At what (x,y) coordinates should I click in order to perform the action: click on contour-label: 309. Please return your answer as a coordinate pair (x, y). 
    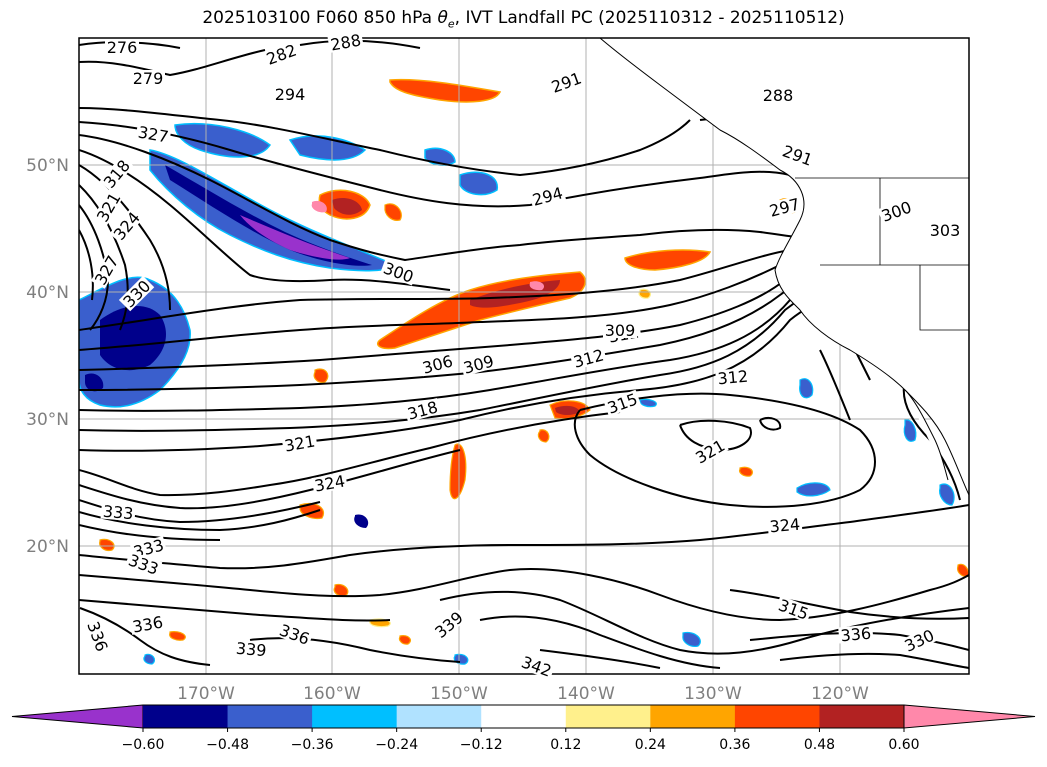
    Looking at the image, I should click on (620, 330).